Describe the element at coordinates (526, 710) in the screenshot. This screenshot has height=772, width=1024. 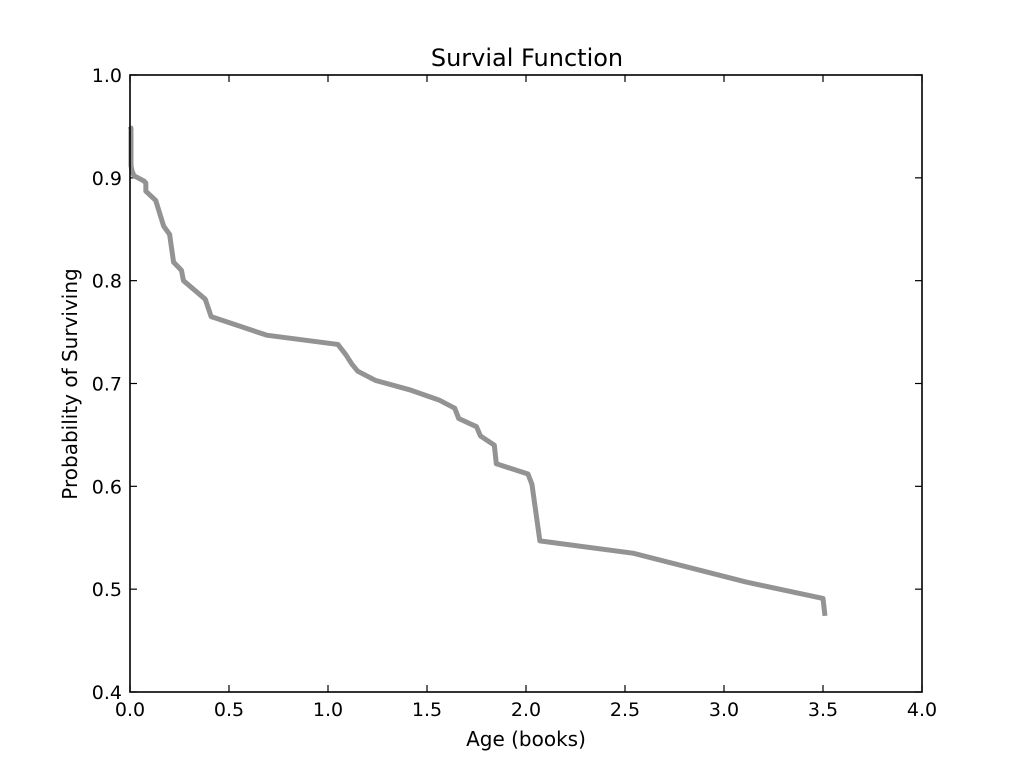
I see `x-tick-label: 2.0` at that location.